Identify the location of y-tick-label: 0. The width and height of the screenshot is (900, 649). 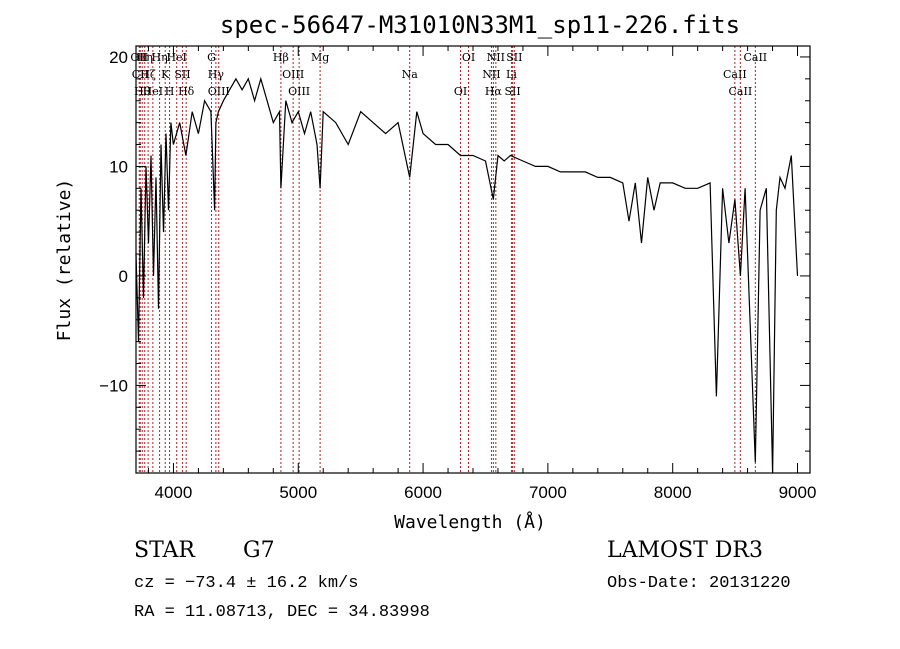
(123, 276).